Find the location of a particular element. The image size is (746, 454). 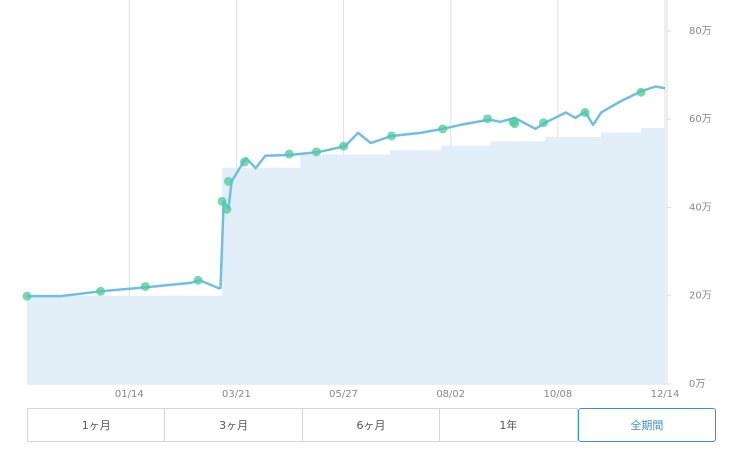

x-tick-label: 12/14 is located at coordinates (665, 394).